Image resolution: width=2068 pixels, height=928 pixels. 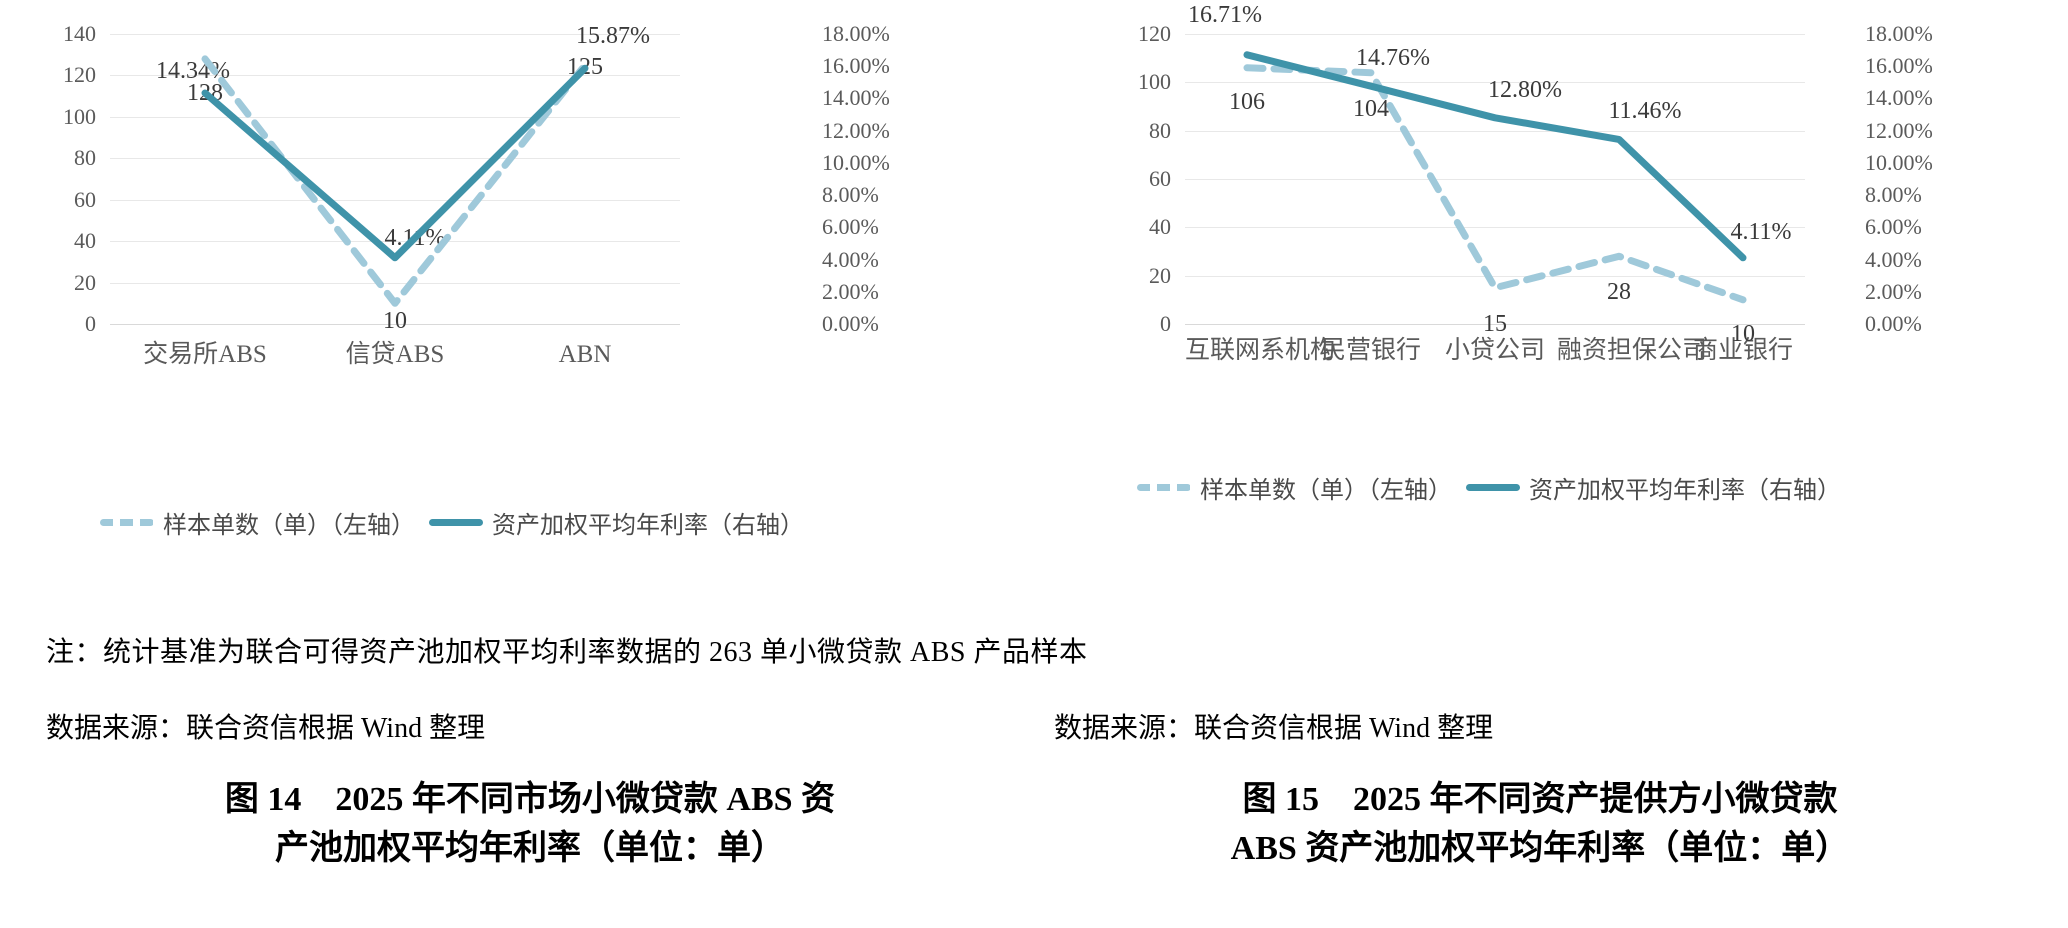 What do you see at coordinates (205, 354) in the screenshot?
I see `x-axis-tick-label: 交易所ABS` at bounding box center [205, 354].